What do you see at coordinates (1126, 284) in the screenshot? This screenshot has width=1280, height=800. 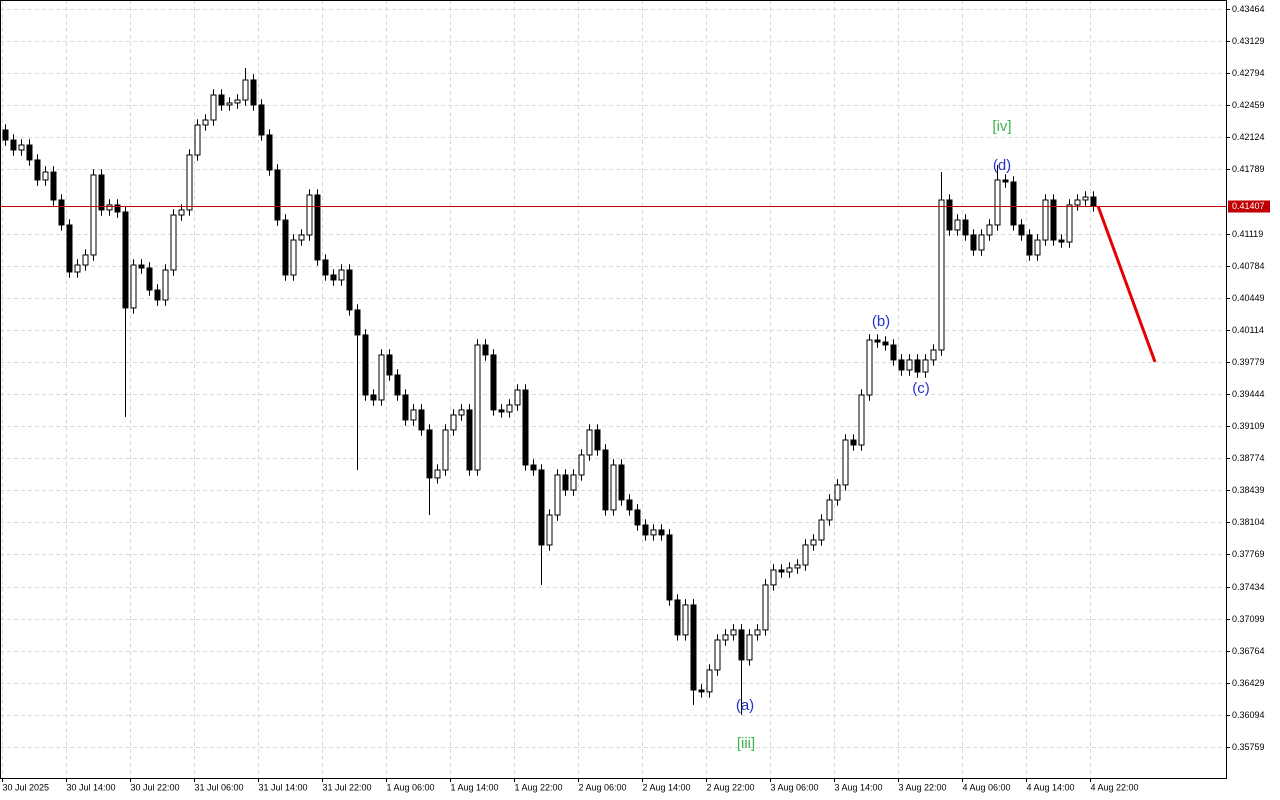 I see `forecast-line` at bounding box center [1126, 284].